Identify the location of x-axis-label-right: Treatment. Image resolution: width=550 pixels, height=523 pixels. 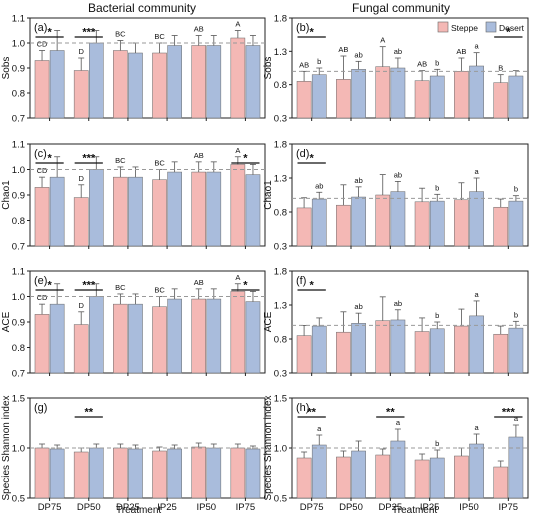
(415, 510).